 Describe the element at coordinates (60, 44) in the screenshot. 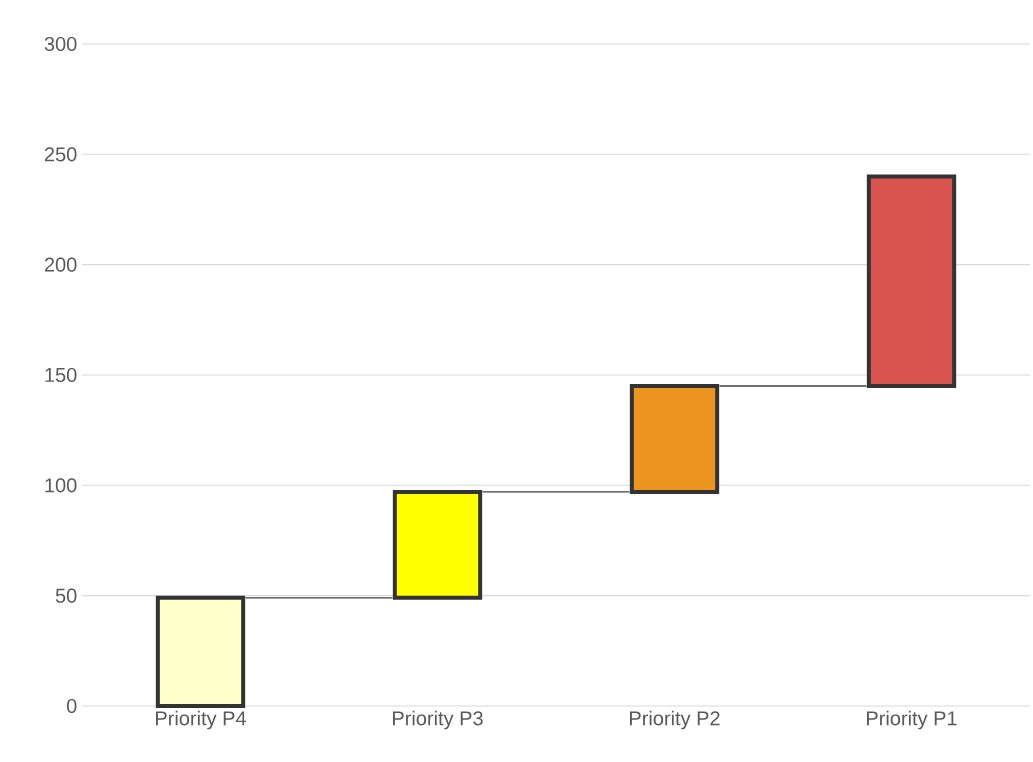

I see `y-tick-label: 300` at that location.